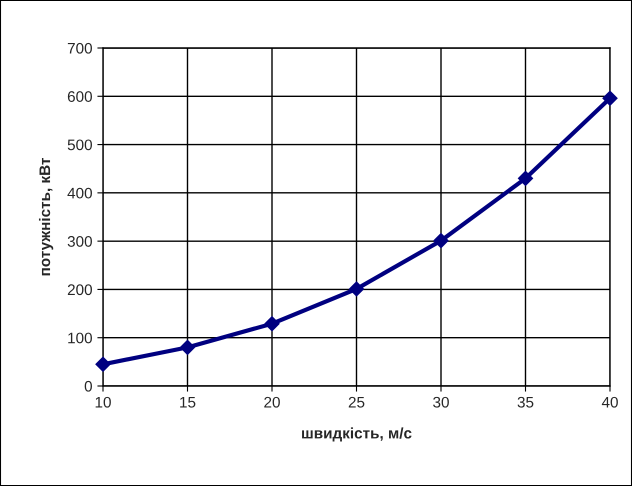 The height and width of the screenshot is (486, 632). I want to click on y-tick-label: 300, so click(80, 241).